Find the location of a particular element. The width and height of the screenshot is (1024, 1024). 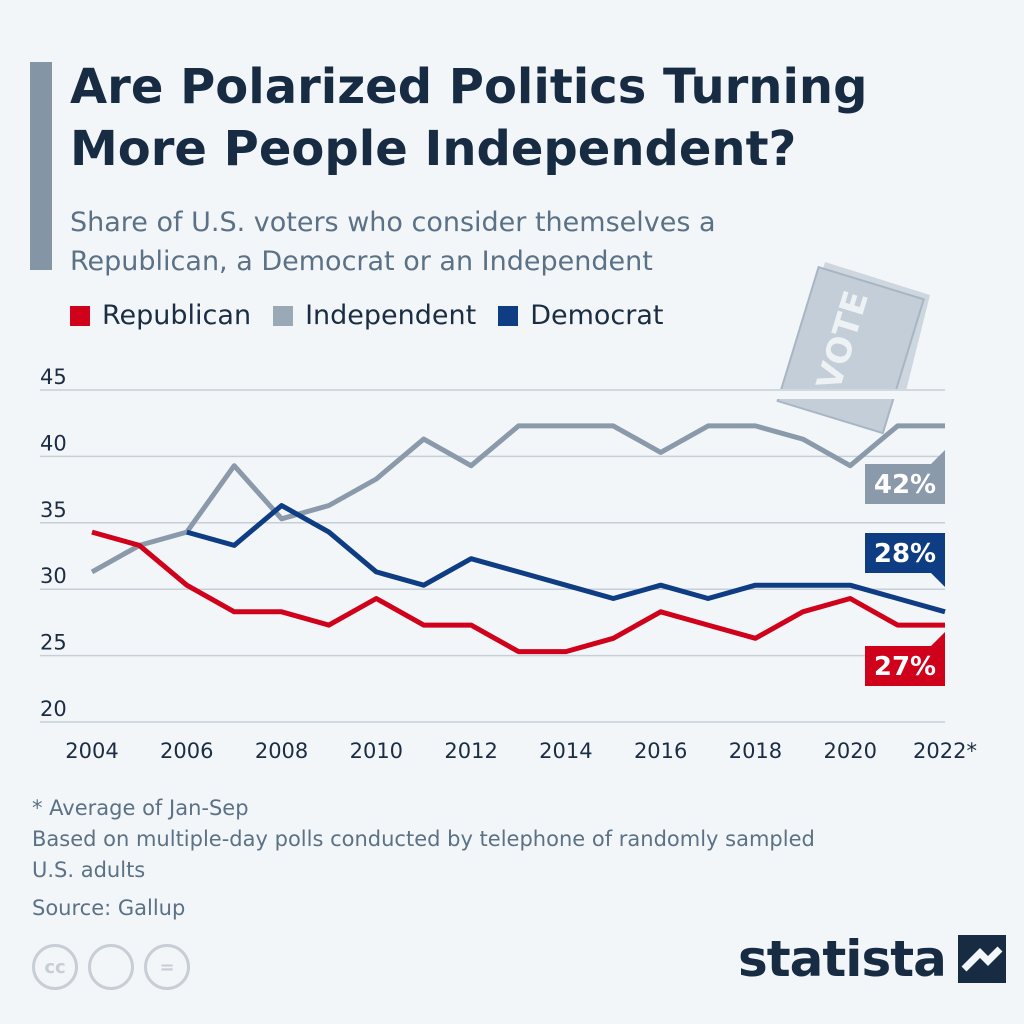

license-icons: cc = is located at coordinates (111, 967).